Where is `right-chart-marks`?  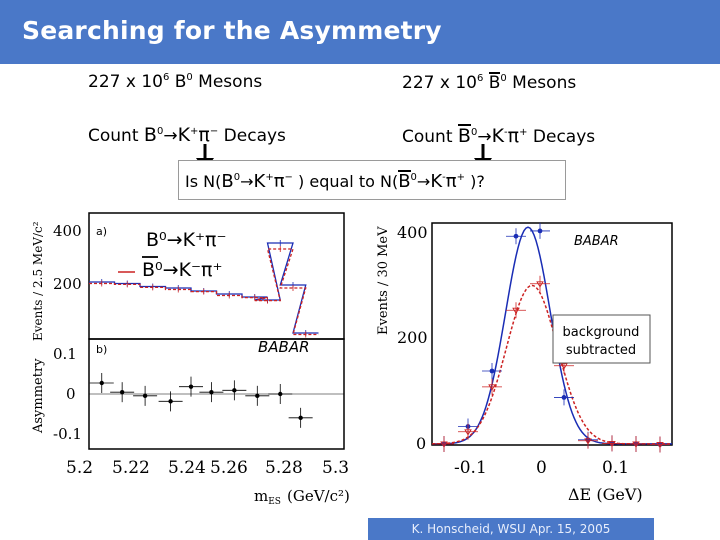 right-chart-marks is located at coordinates (551, 337).